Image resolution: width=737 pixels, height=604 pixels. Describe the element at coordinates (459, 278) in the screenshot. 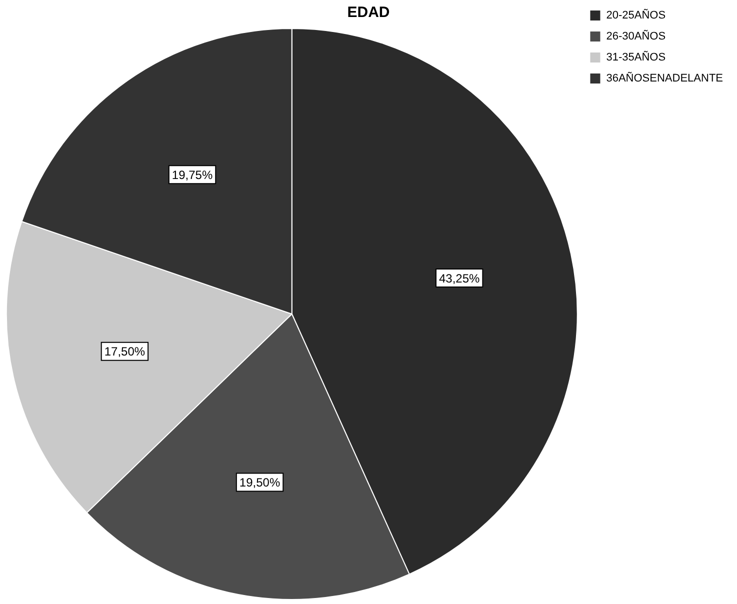

I see `data-label: 43,25%` at that location.